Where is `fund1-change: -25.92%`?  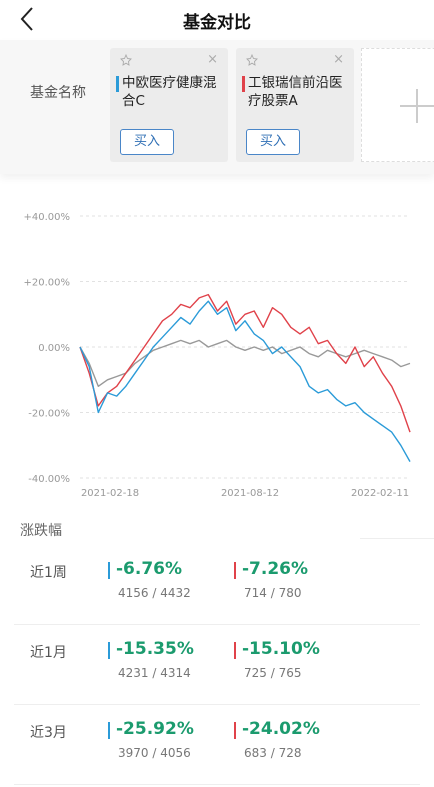
fund1-change: -25.92% is located at coordinates (151, 729).